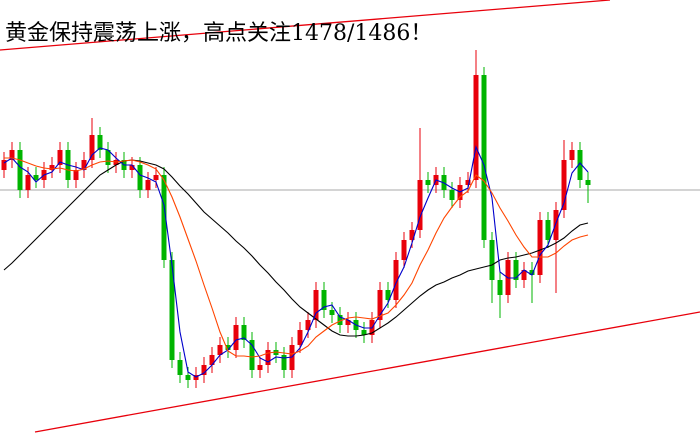 This screenshot has width=700, height=443. Describe the element at coordinates (218, 33) in the screenshot. I see `chart-title: 黄金保持震荡上涨，高点关注1478/1486！` at that location.